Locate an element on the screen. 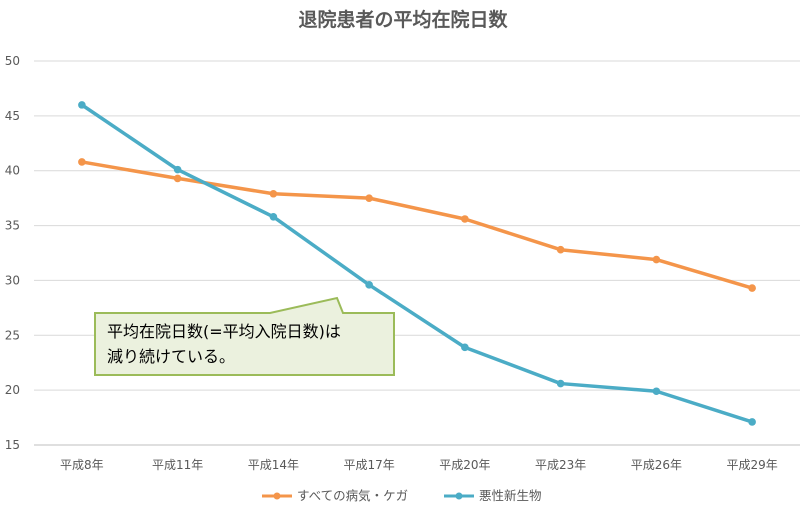 The image size is (812, 517). legend-label-1: 悪性新生物 is located at coordinates (510, 495).